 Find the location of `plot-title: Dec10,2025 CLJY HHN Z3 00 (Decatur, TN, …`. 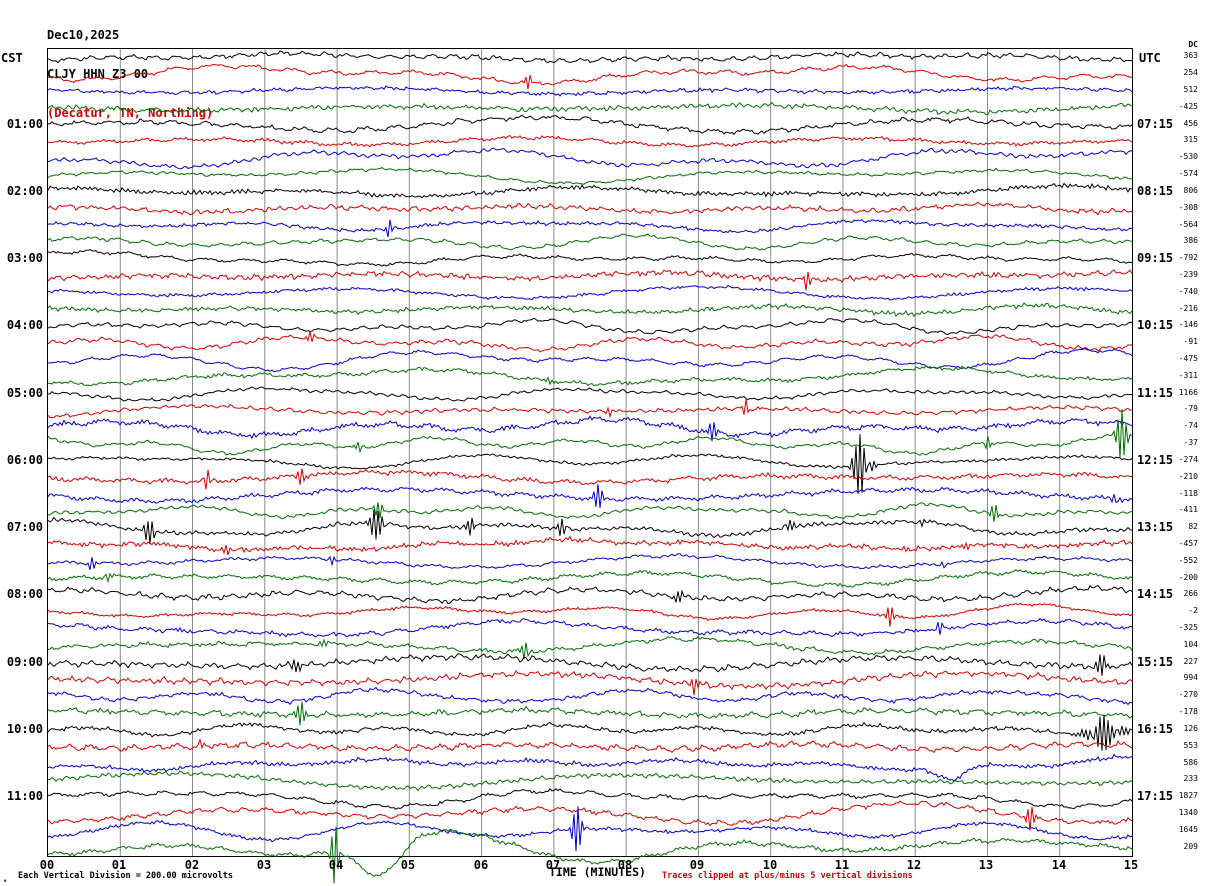

plot-title: Dec10,2025 CLJY HHN Z3 00 (Decatur, TN, … is located at coordinates (130, 74).